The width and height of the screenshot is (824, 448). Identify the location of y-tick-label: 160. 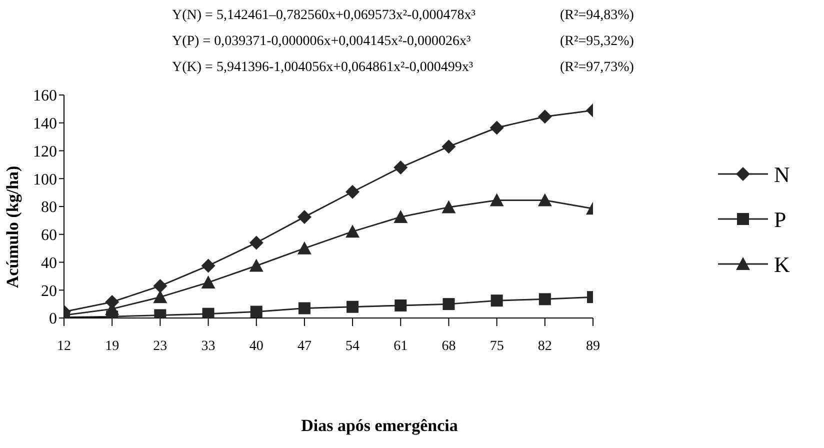
(45, 96).